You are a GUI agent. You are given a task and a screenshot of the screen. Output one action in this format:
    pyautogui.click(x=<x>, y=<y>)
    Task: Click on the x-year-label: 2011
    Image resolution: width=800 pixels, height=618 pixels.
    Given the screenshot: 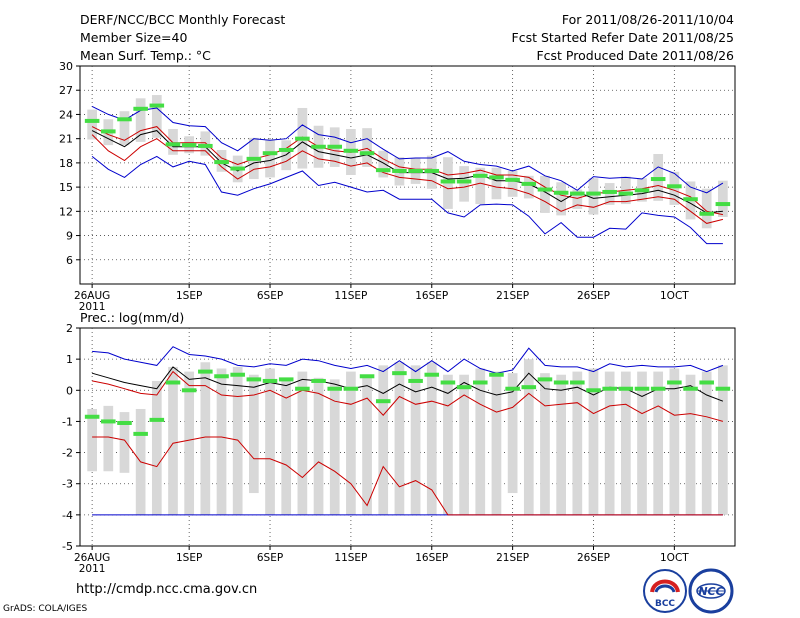 What is the action you would take?
    pyautogui.click(x=92, y=569)
    